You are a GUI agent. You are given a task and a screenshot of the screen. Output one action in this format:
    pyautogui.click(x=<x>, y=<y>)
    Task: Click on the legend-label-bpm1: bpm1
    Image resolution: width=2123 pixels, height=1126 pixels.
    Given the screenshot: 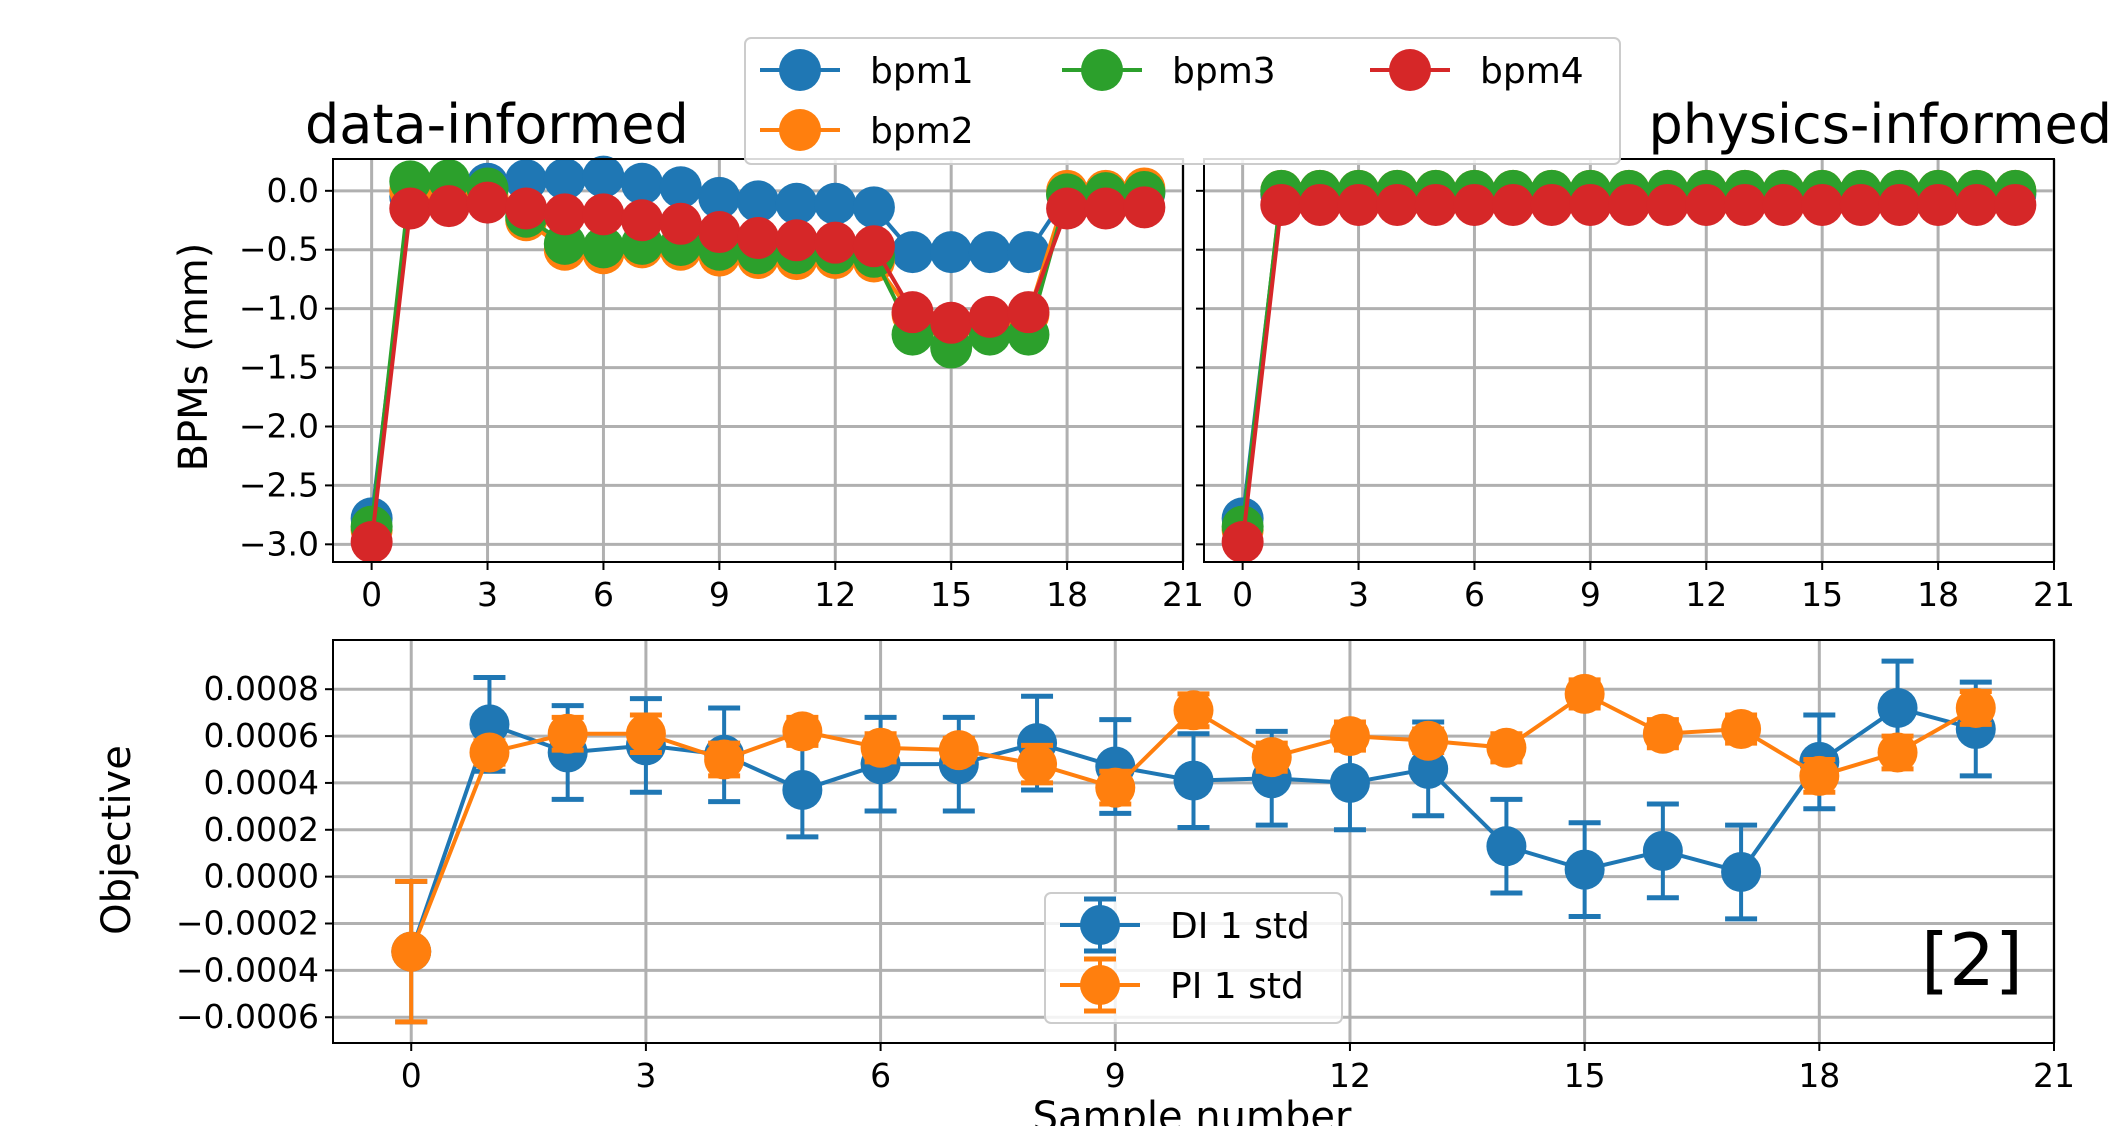 What is the action you would take?
    pyautogui.click(x=922, y=71)
    